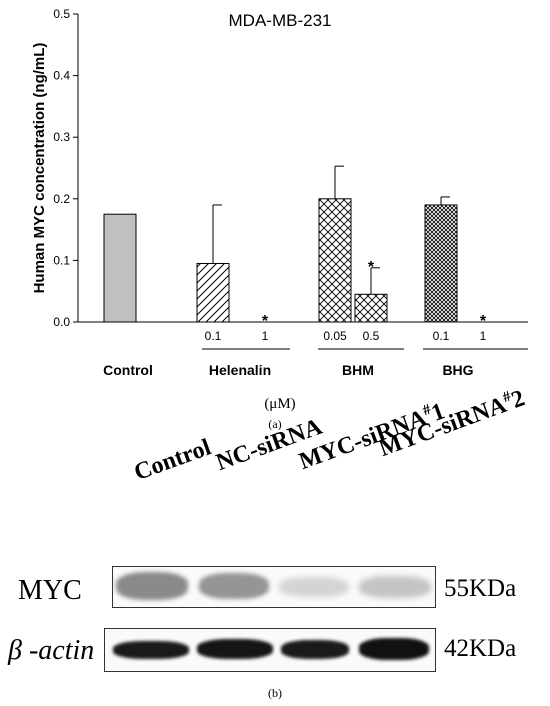 Image resolution: width=550 pixels, height=706 pixels. I want to click on dose-labels: 0.1 1 0.05 0.5 0.1 1, so click(346, 336).